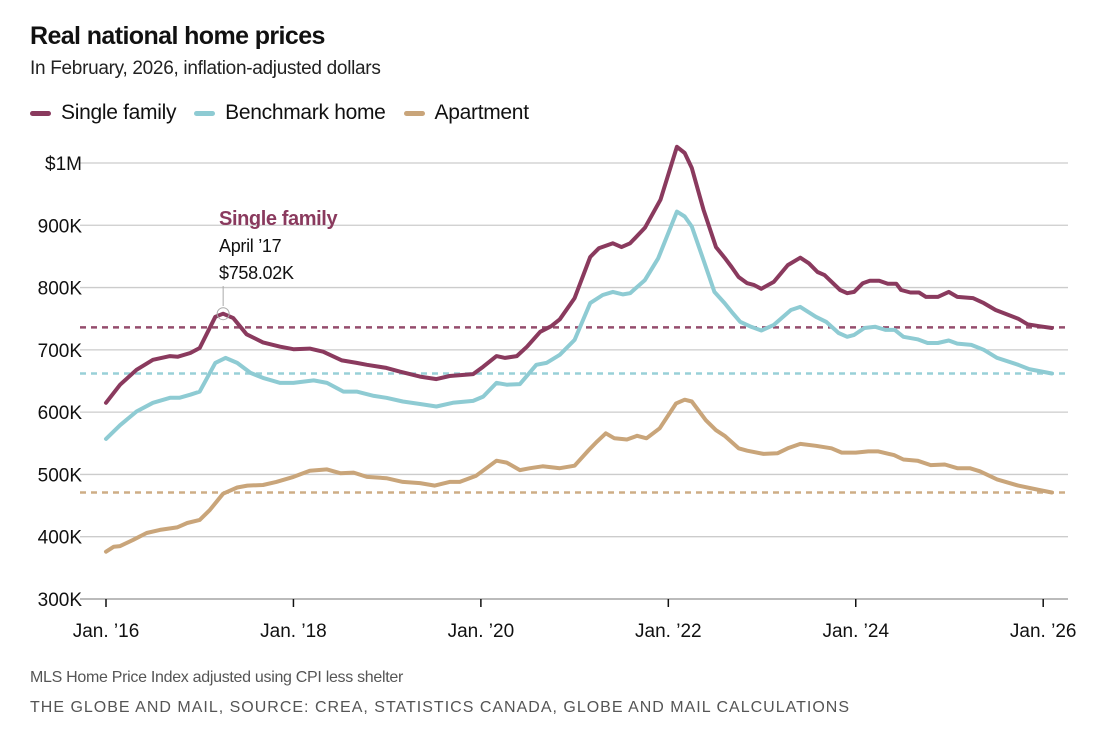 Image resolution: width=1112 pixels, height=730 pixels. I want to click on annotation-date: April ’17, so click(250, 246).